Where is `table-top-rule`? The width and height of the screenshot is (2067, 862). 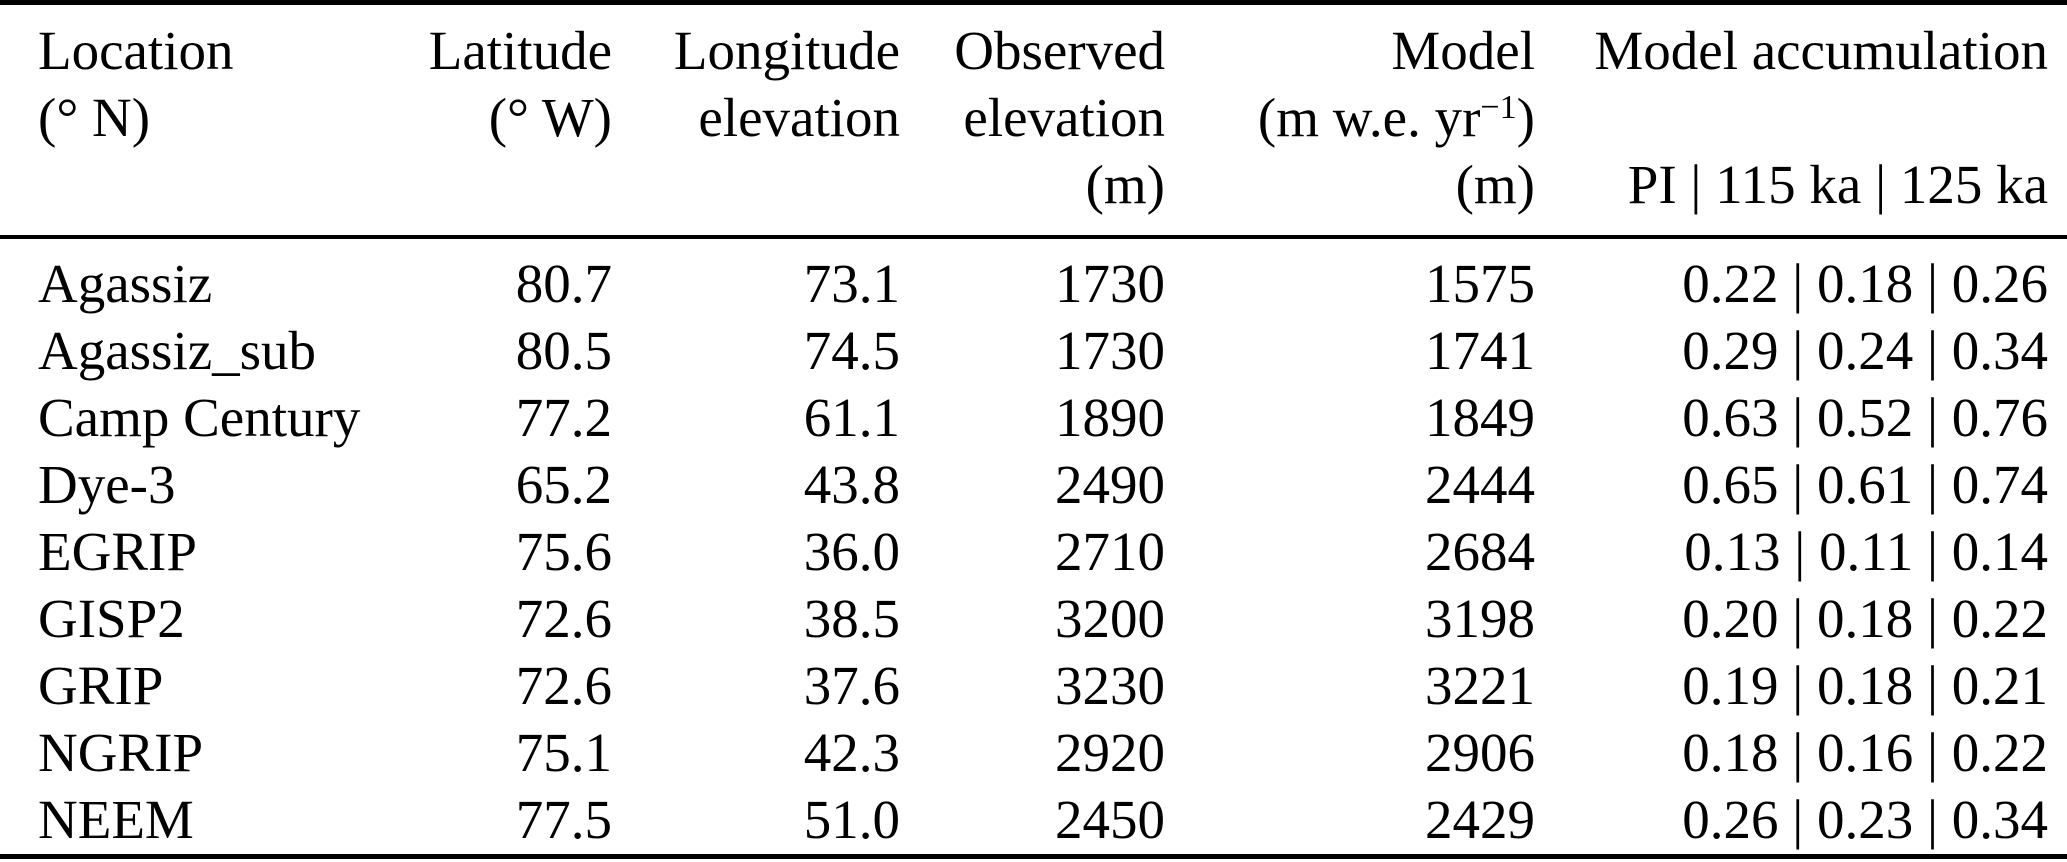 table-top-rule is located at coordinates (1033, 2).